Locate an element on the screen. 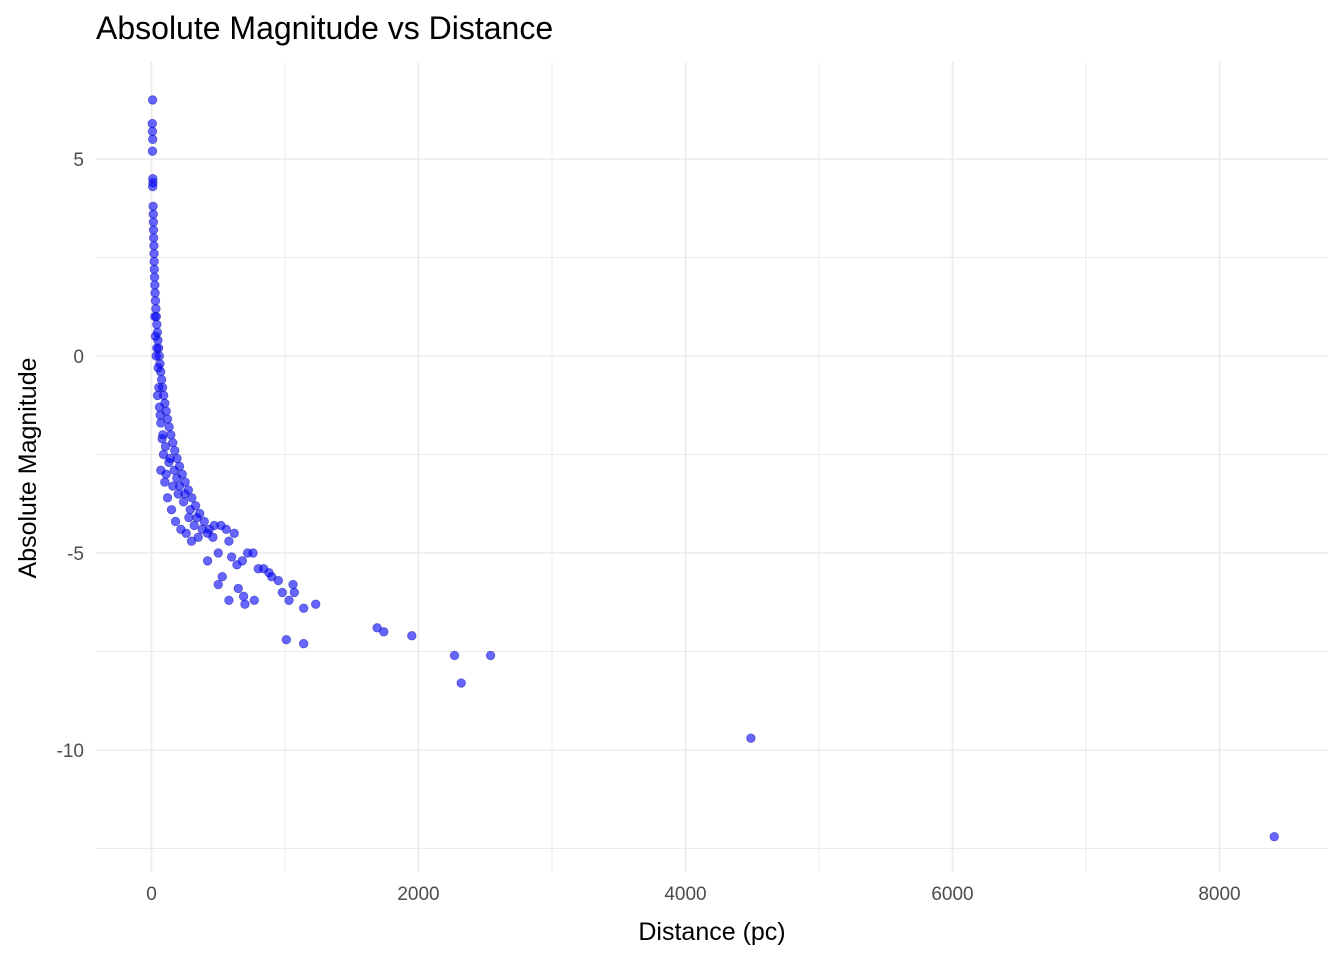 This screenshot has height=960, width=1344. x-axis-tick-labels: 0 2000 4000 6000 8000 is located at coordinates (693, 894).